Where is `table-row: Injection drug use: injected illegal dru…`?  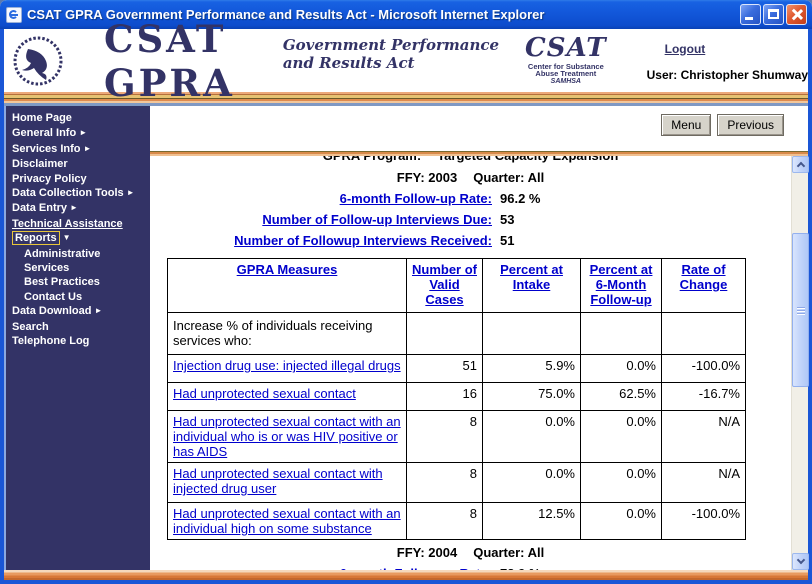
table-row: Injection drug use: injected illegal dru… is located at coordinates (456, 368).